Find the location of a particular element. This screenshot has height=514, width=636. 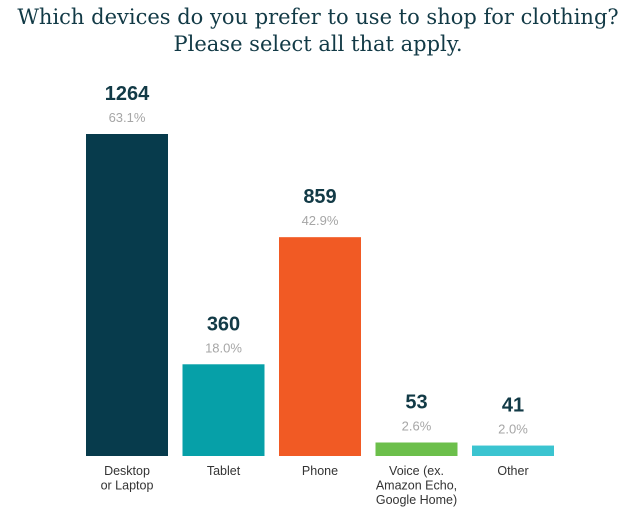

percent-label-3: 2.6% is located at coordinates (417, 425).